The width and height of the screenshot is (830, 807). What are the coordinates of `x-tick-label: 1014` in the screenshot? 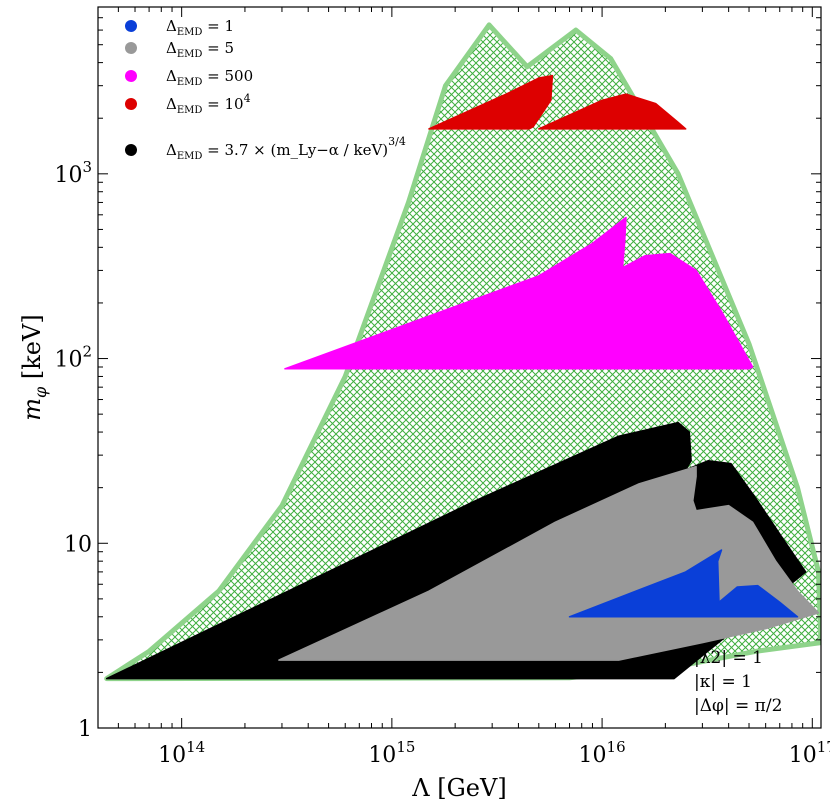 It's located at (181, 753).